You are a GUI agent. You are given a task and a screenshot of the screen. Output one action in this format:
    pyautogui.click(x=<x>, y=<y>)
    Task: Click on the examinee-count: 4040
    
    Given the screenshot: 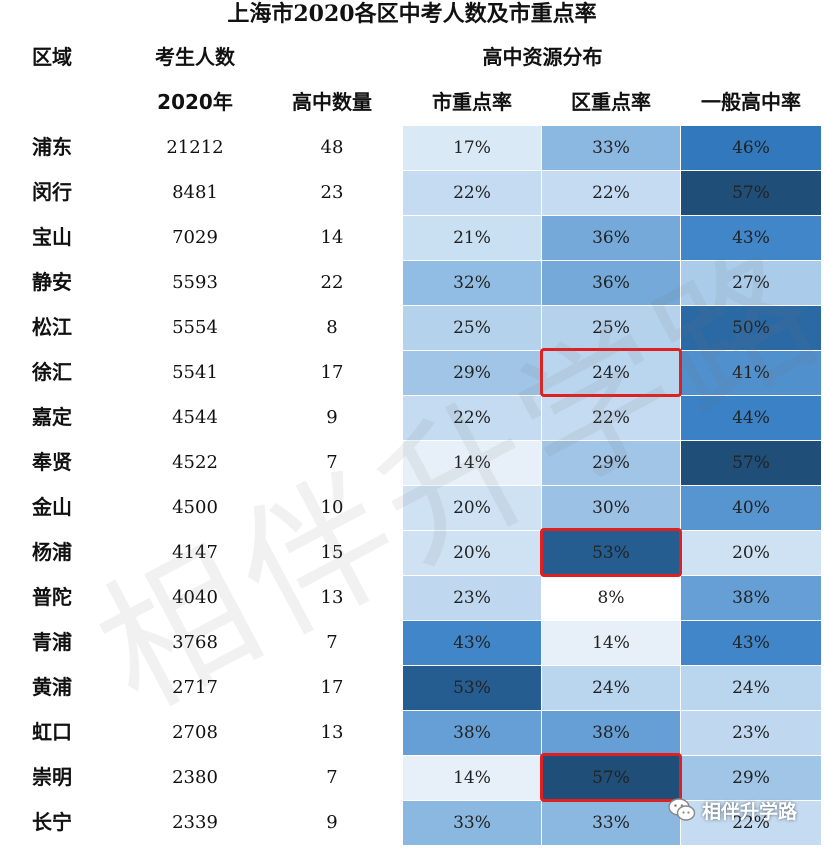 What is the action you would take?
    pyautogui.click(x=195, y=597)
    